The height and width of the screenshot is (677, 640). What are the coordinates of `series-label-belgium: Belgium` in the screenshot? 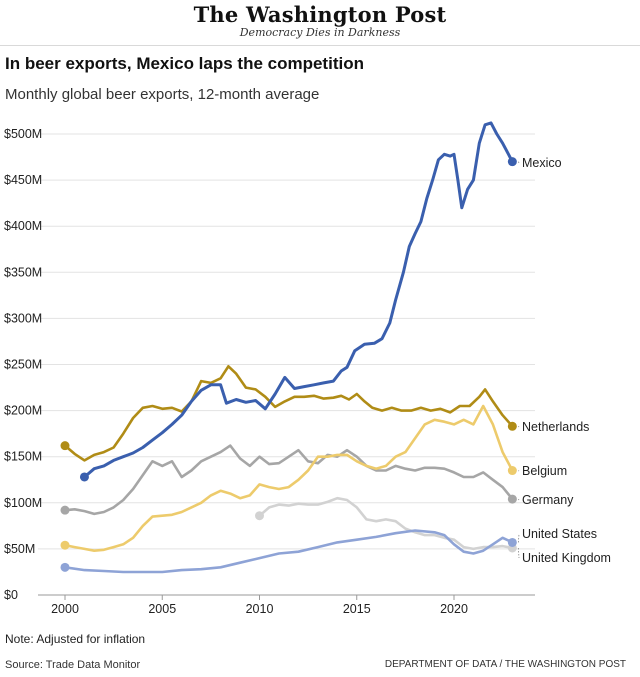 It's located at (544, 471).